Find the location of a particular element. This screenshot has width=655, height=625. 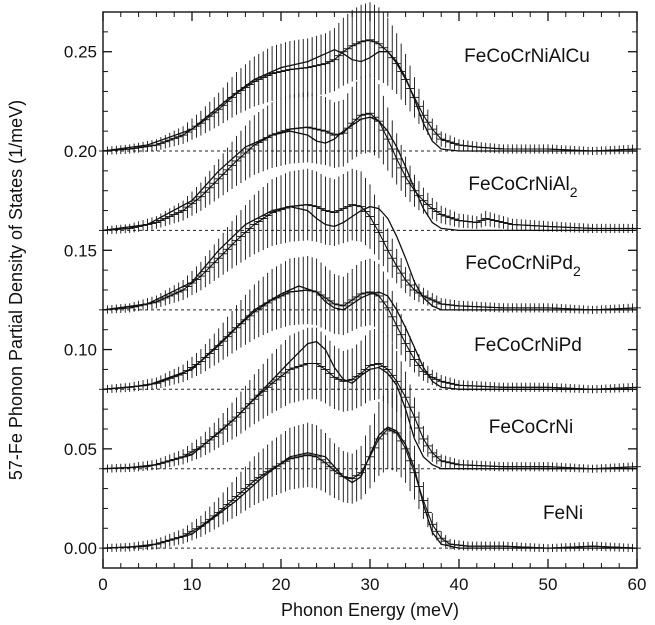

y-tick-label: 0.00 is located at coordinates (80, 548).